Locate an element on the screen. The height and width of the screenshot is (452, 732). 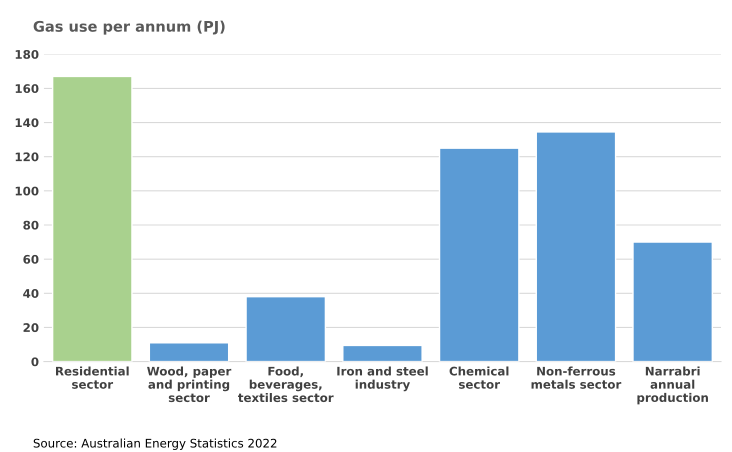
chart-title: Gas use per annum (PJ) is located at coordinates (129, 27).